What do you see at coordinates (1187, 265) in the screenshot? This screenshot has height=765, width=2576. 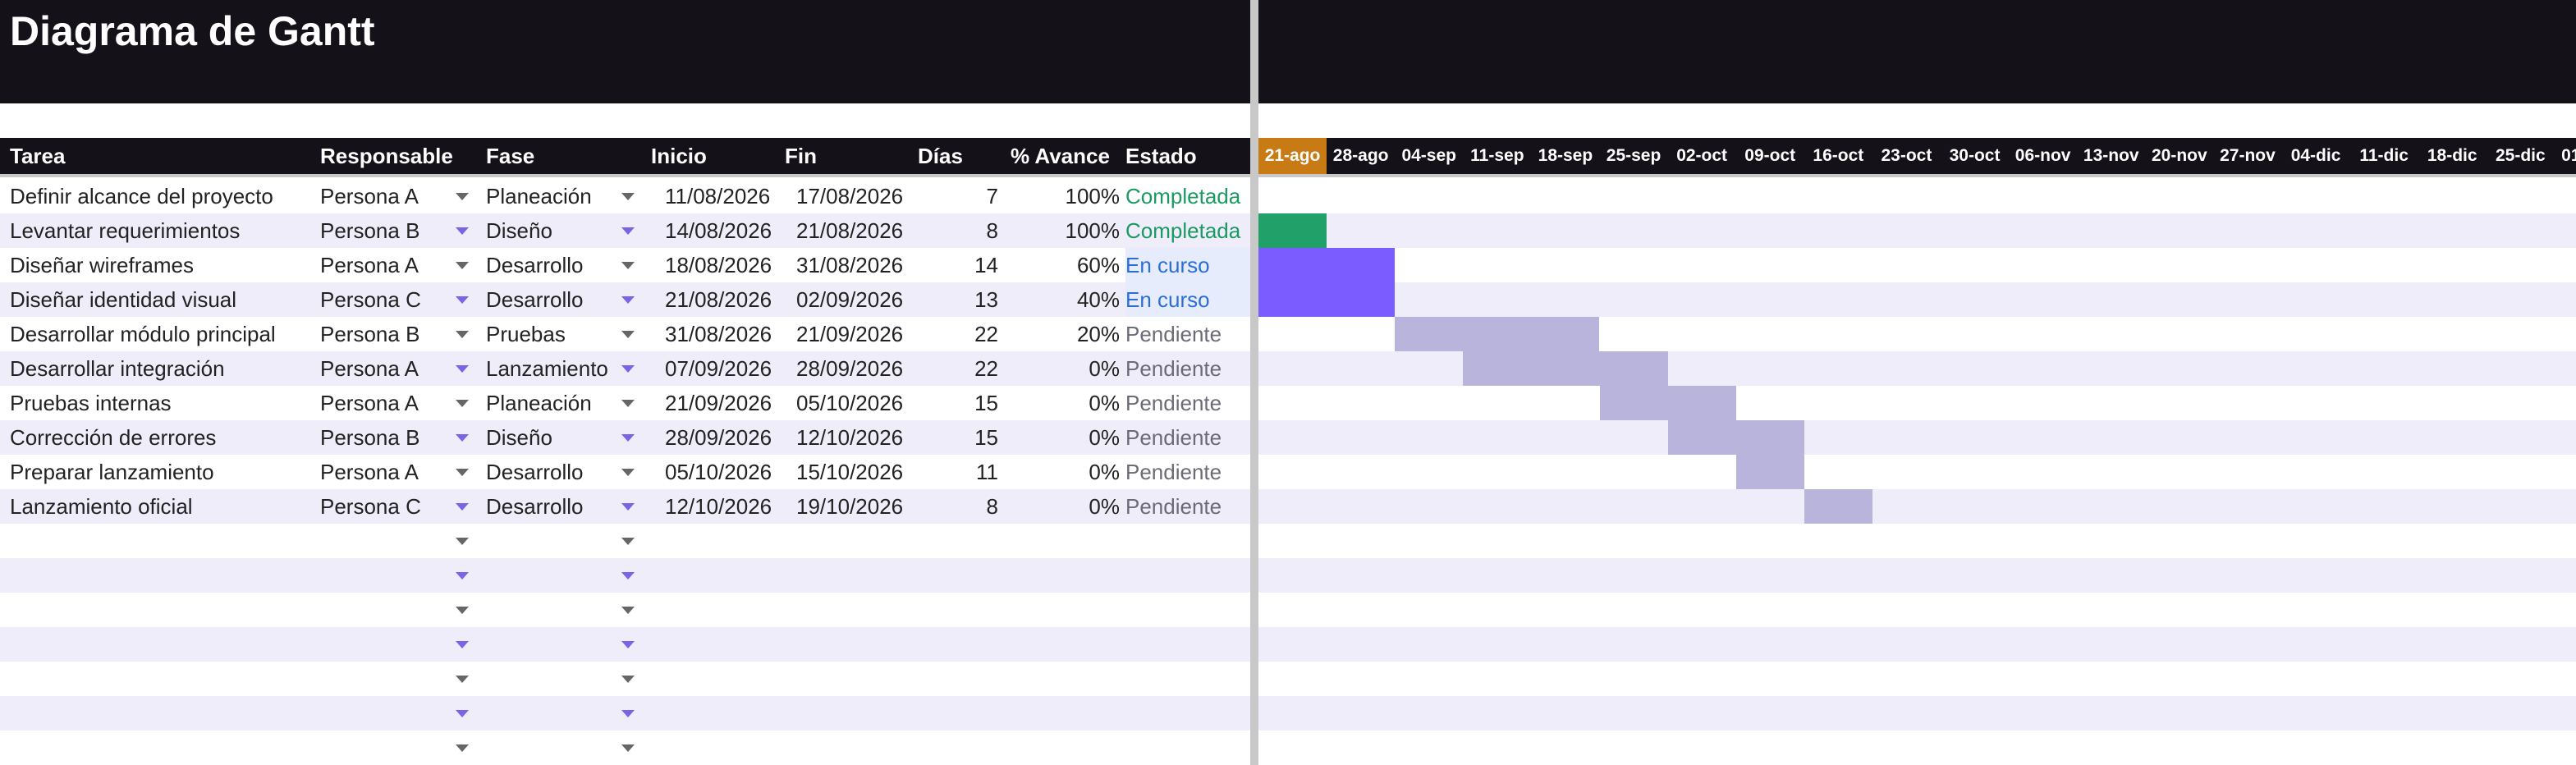 I see `estado-cell: En curso` at bounding box center [1187, 265].